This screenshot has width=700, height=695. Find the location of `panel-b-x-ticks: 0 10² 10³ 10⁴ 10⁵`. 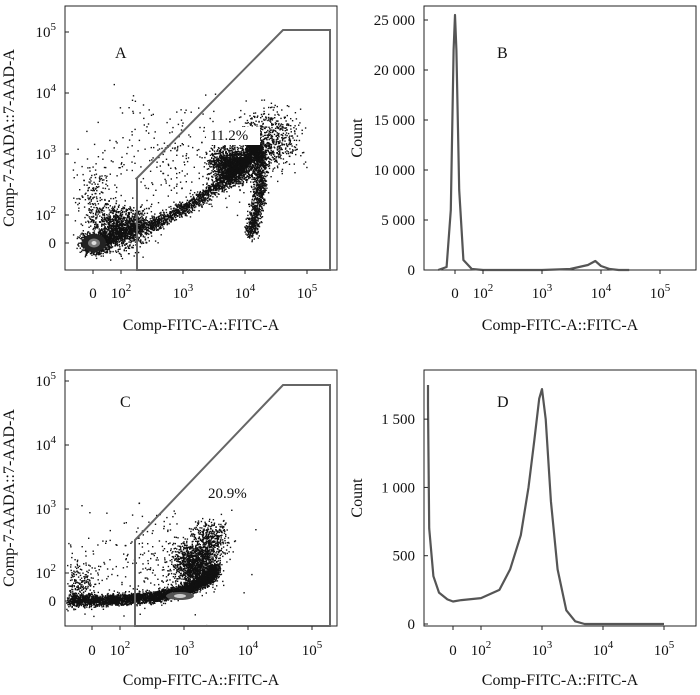

panel-b-x-ticks: 0 10² 10³ 10⁴ 10⁵ is located at coordinates (561, 286).